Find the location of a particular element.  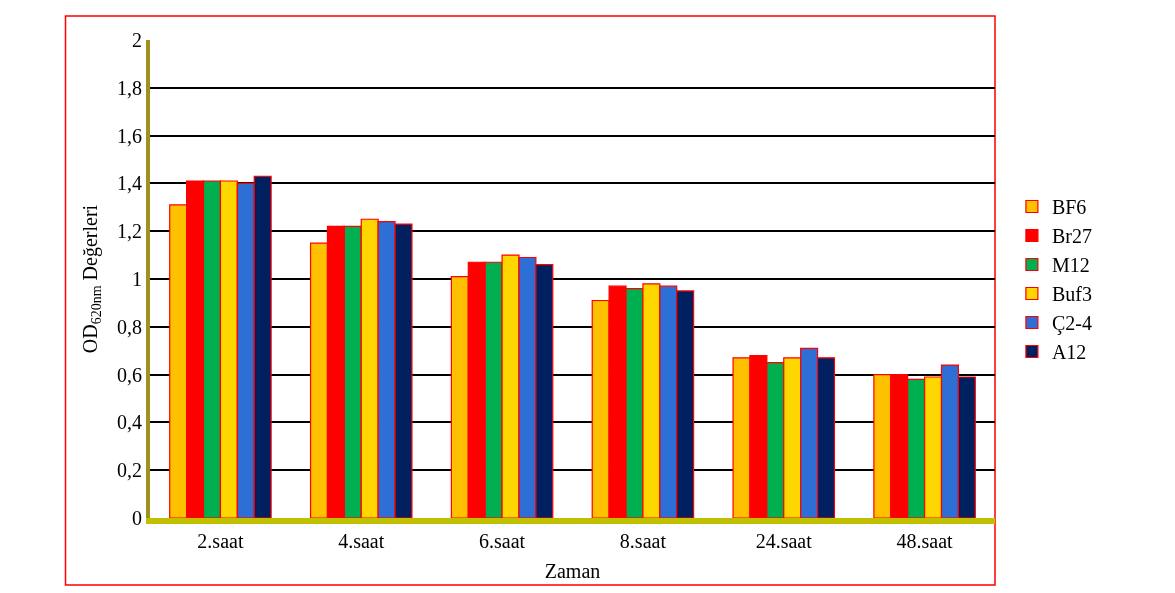

y-tick-label: 0,8 is located at coordinates (129, 326).